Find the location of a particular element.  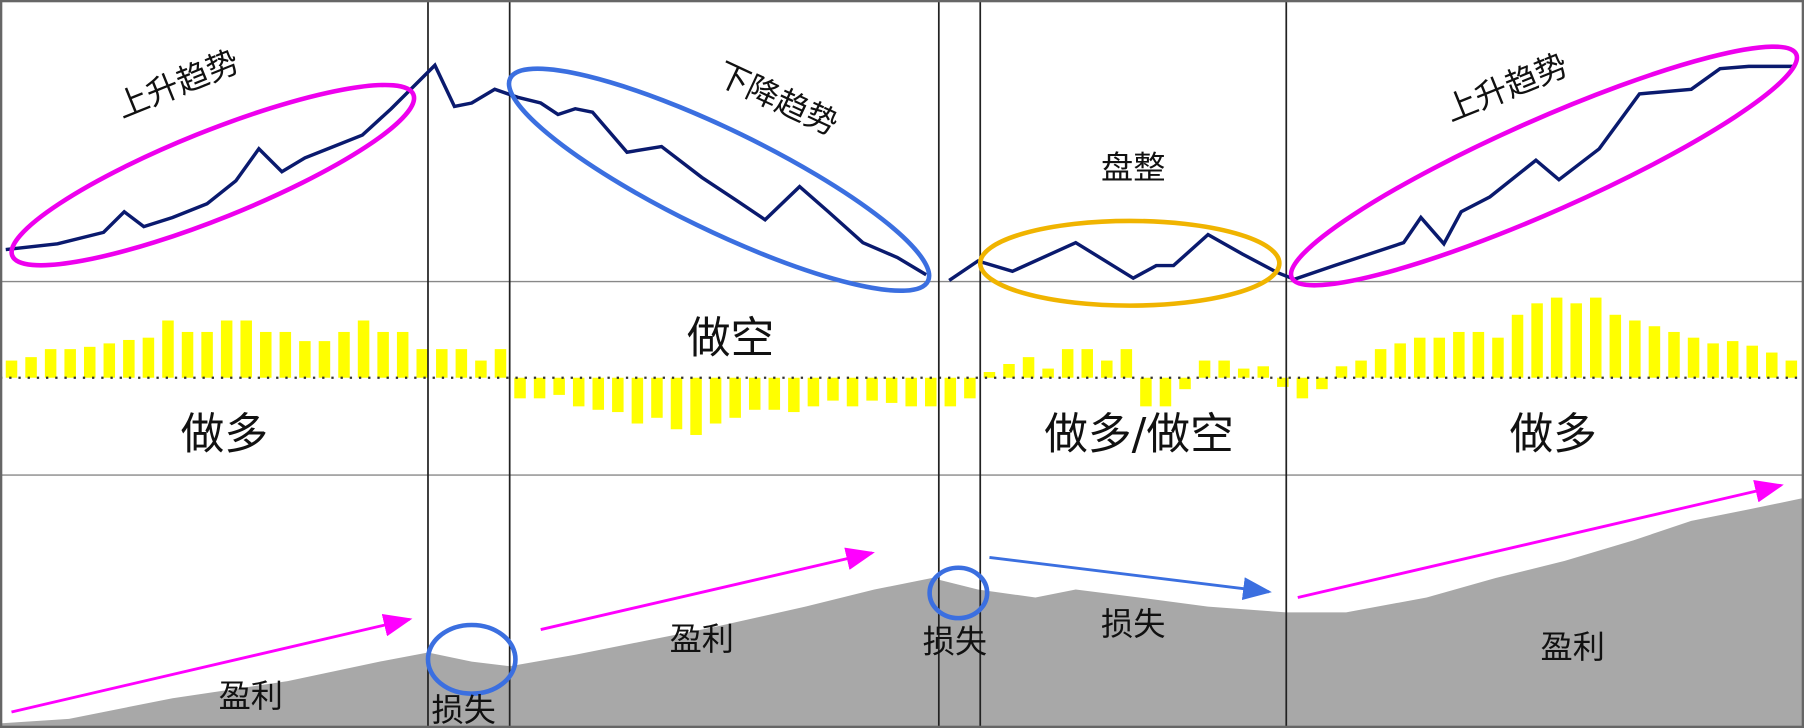

position-label: 做多/做空 is located at coordinates (1139, 435).